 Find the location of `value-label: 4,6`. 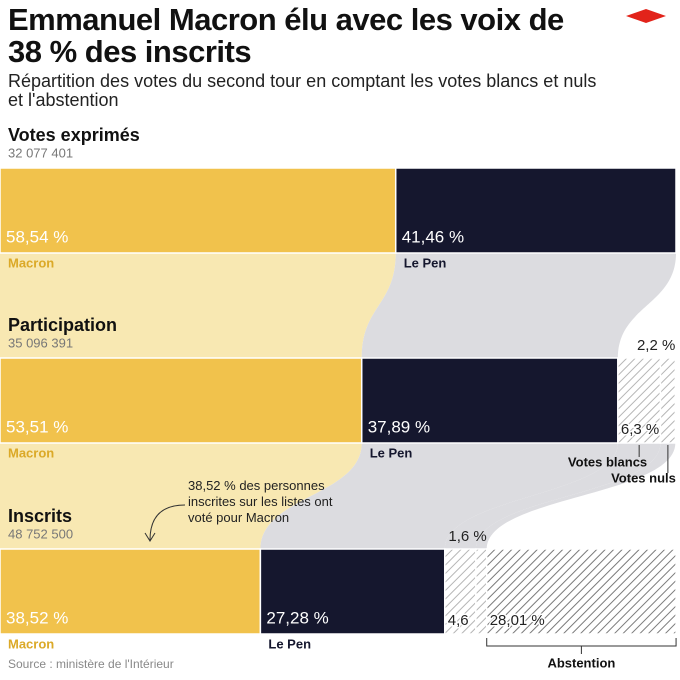

value-label: 4,6 is located at coordinates (458, 620).